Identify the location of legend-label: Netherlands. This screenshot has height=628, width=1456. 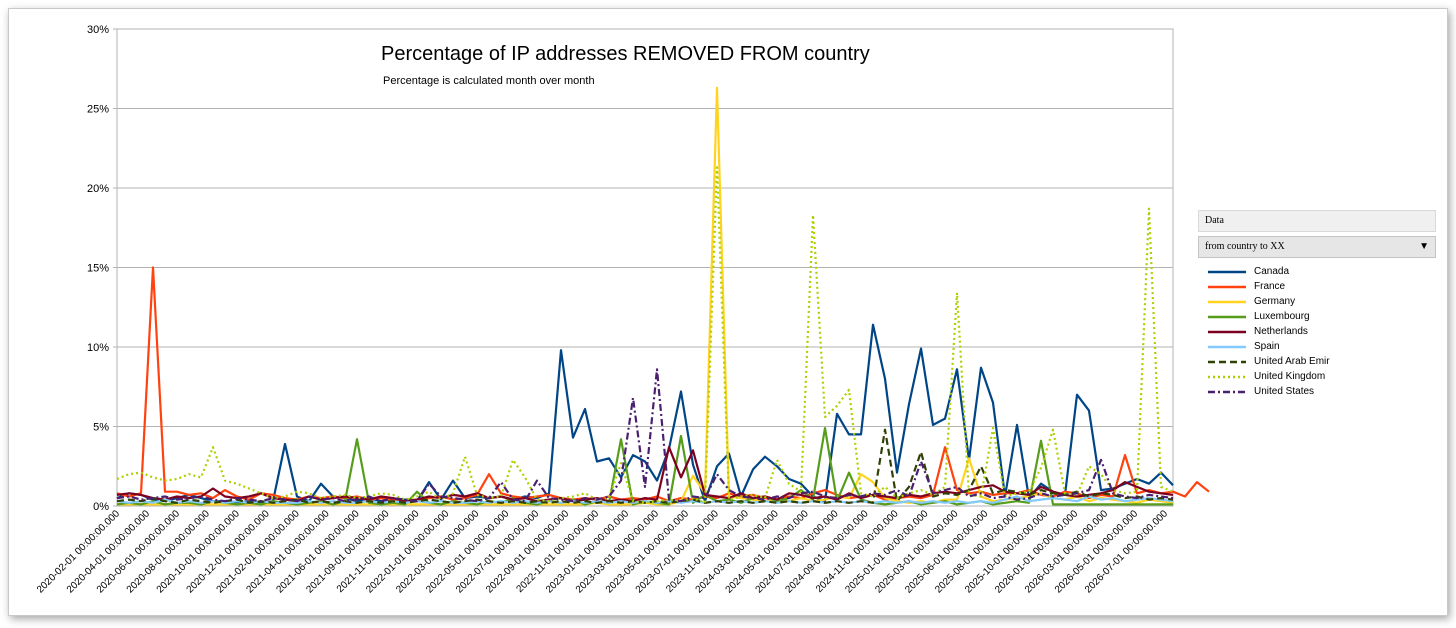
(1281, 331).